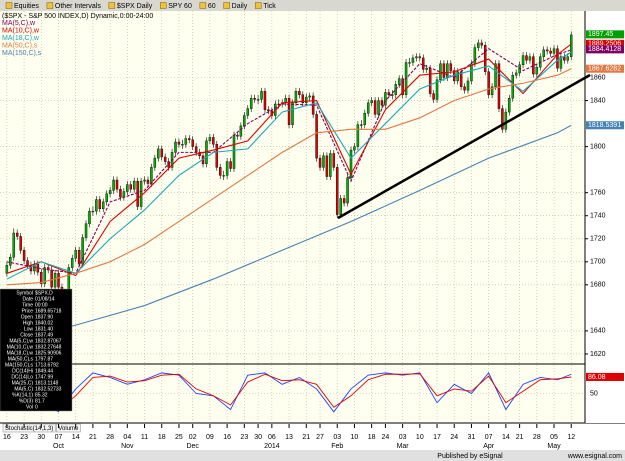  I want to click on y-tick-label: 1620, so click(598, 354).